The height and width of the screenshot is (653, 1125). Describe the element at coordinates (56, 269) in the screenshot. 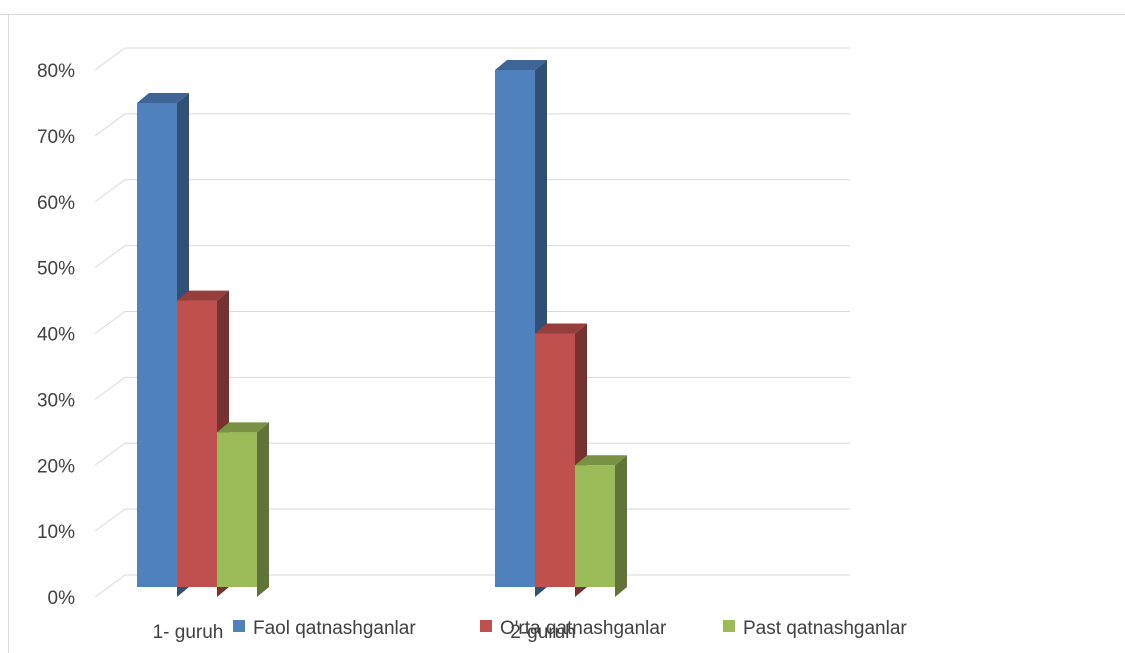

I see `y-tick-label: 50%` at that location.